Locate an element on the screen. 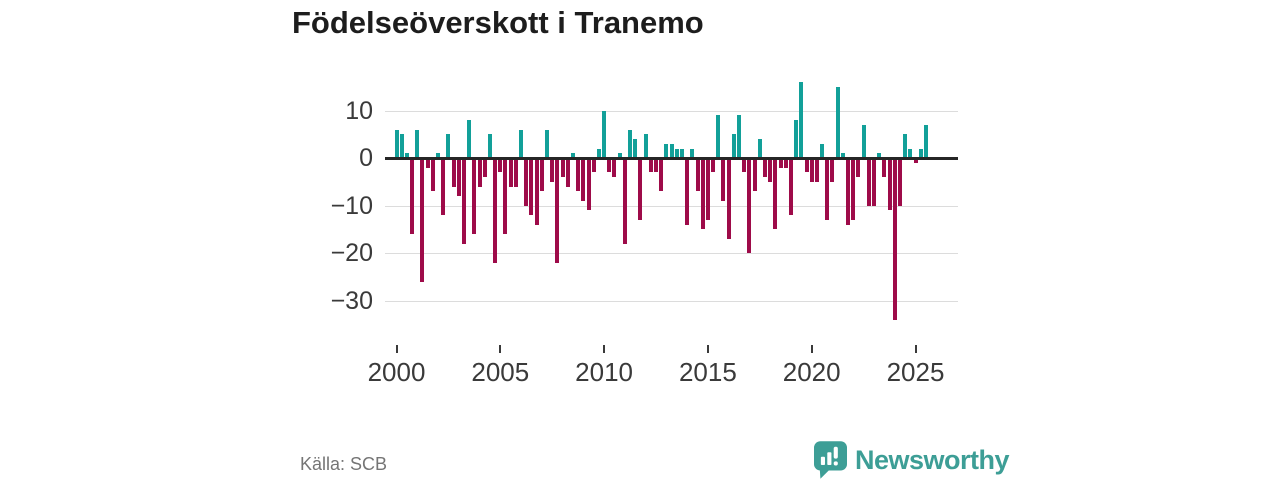  bar-2025Q2 is located at coordinates (920, 153).